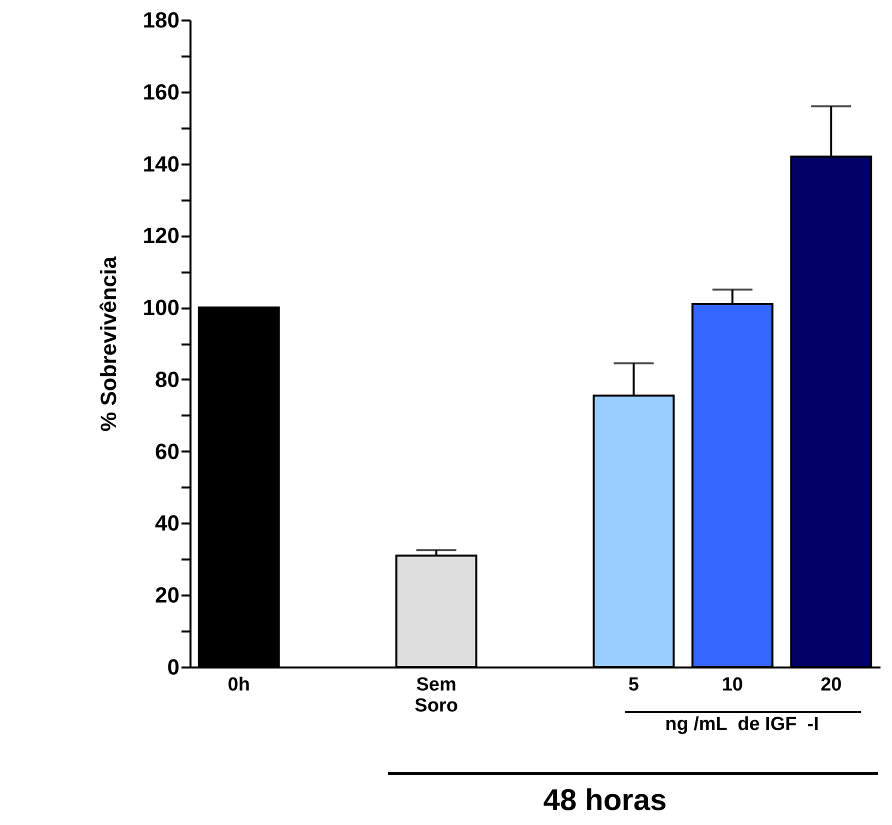 This screenshot has height=825, width=892. Describe the element at coordinates (167, 595) in the screenshot. I see `y-tick-label: 20` at that location.